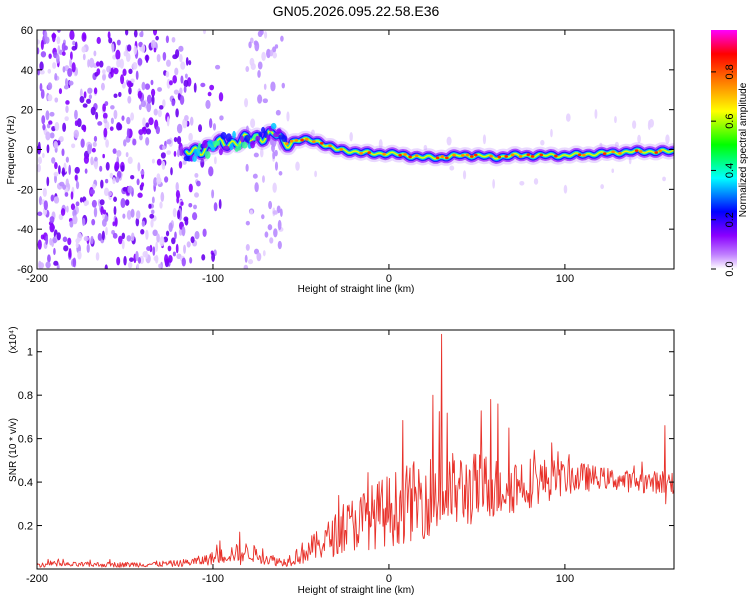  Describe the element at coordinates (356, 590) in the screenshot. I see `snr-x-label: Height of straight line (km)` at that location.